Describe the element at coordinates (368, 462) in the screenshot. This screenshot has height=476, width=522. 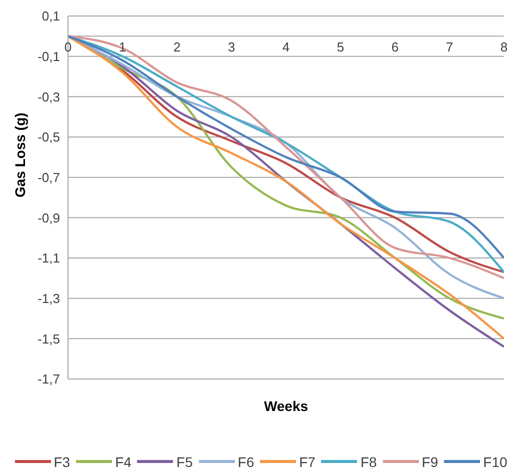
I see `legend-label: F8` at that location.